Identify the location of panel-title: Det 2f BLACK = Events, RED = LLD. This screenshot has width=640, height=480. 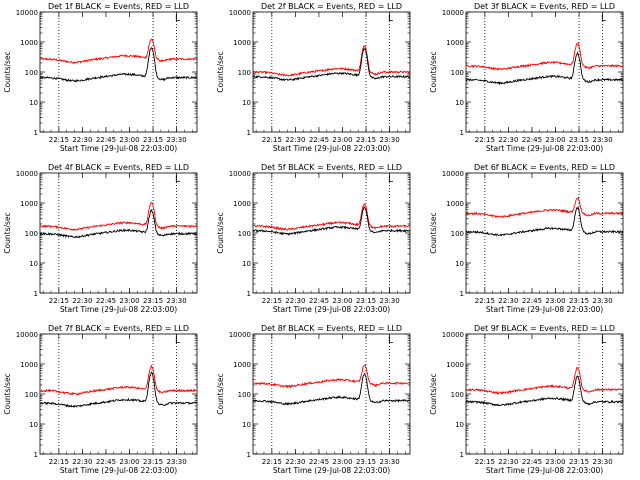
(331, 6).